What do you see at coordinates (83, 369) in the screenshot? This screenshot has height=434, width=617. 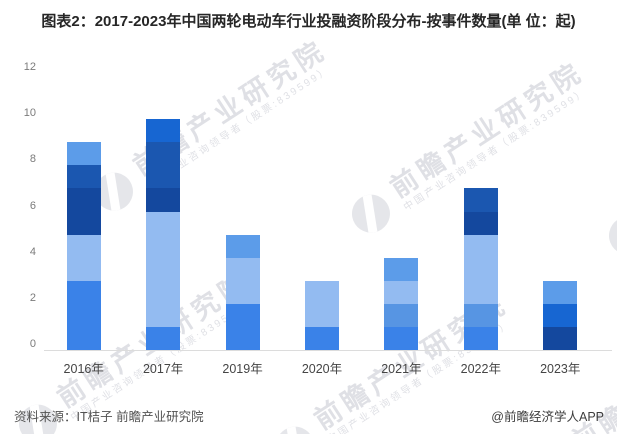 I see `x-axis-label: 2016年` at bounding box center [83, 369].